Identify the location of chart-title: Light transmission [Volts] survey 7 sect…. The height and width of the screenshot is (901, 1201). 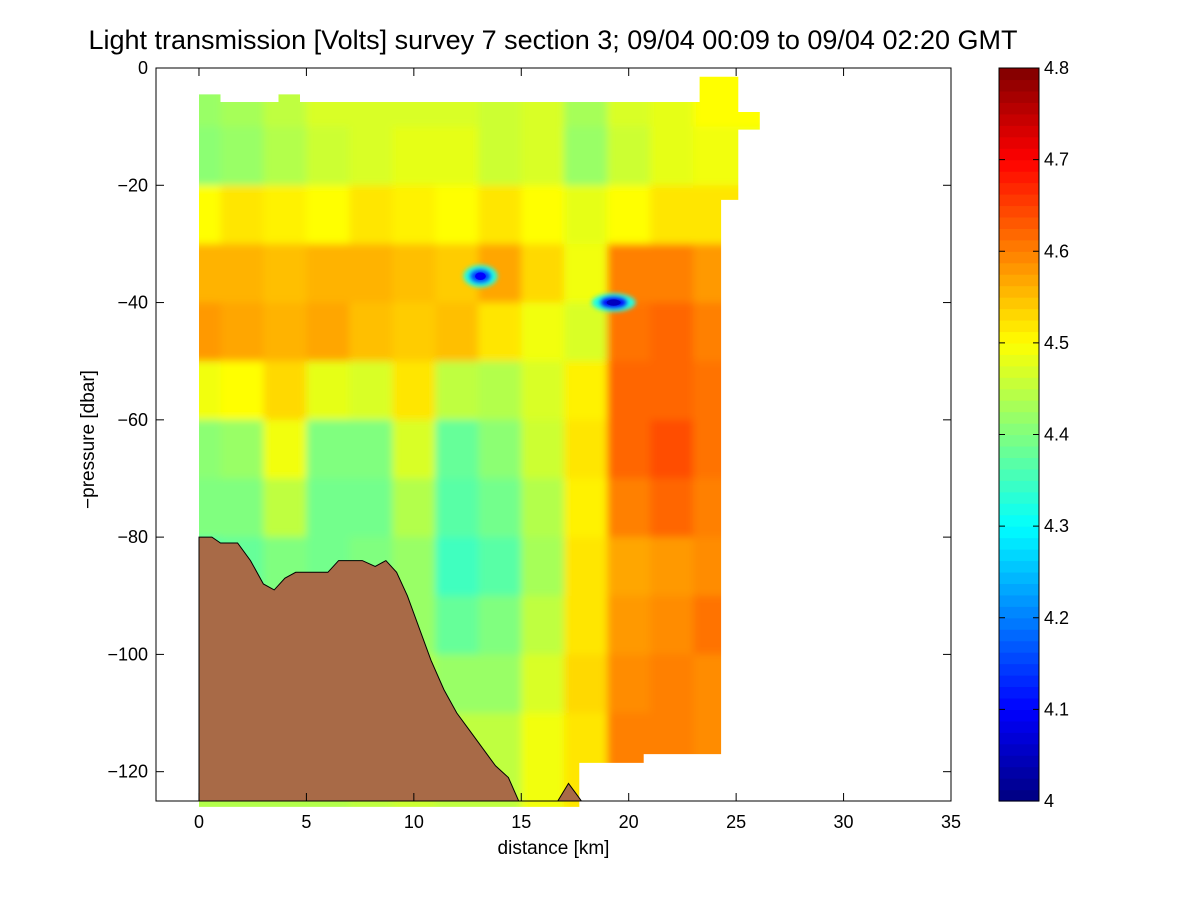
(552, 40).